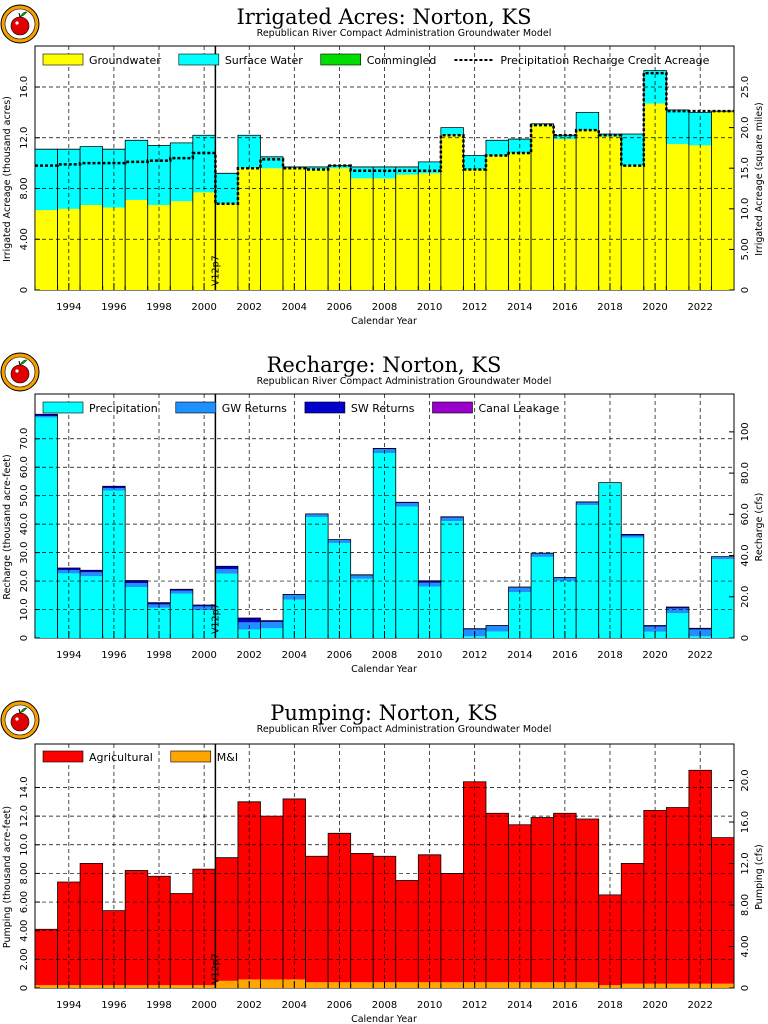  Describe the element at coordinates (378, 60) in the screenshot. I see `legend-item-commingled: Commingled` at that location.